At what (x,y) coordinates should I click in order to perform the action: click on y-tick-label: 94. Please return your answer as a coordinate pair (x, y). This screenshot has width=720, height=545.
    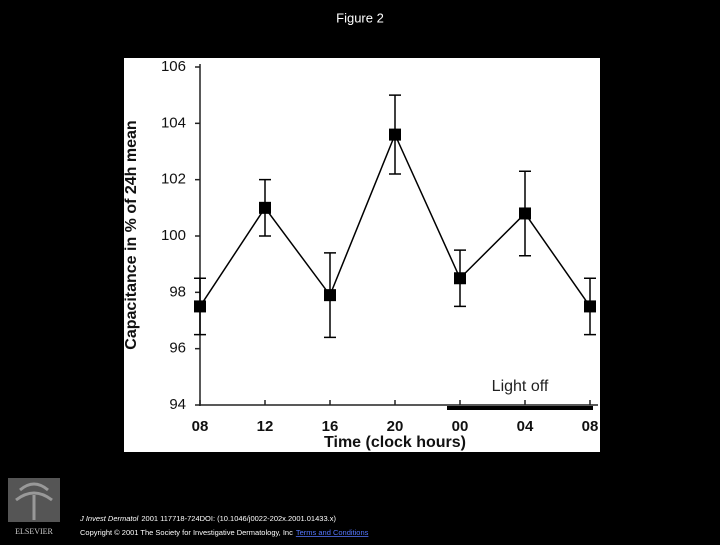
    Looking at the image, I should click on (177, 404).